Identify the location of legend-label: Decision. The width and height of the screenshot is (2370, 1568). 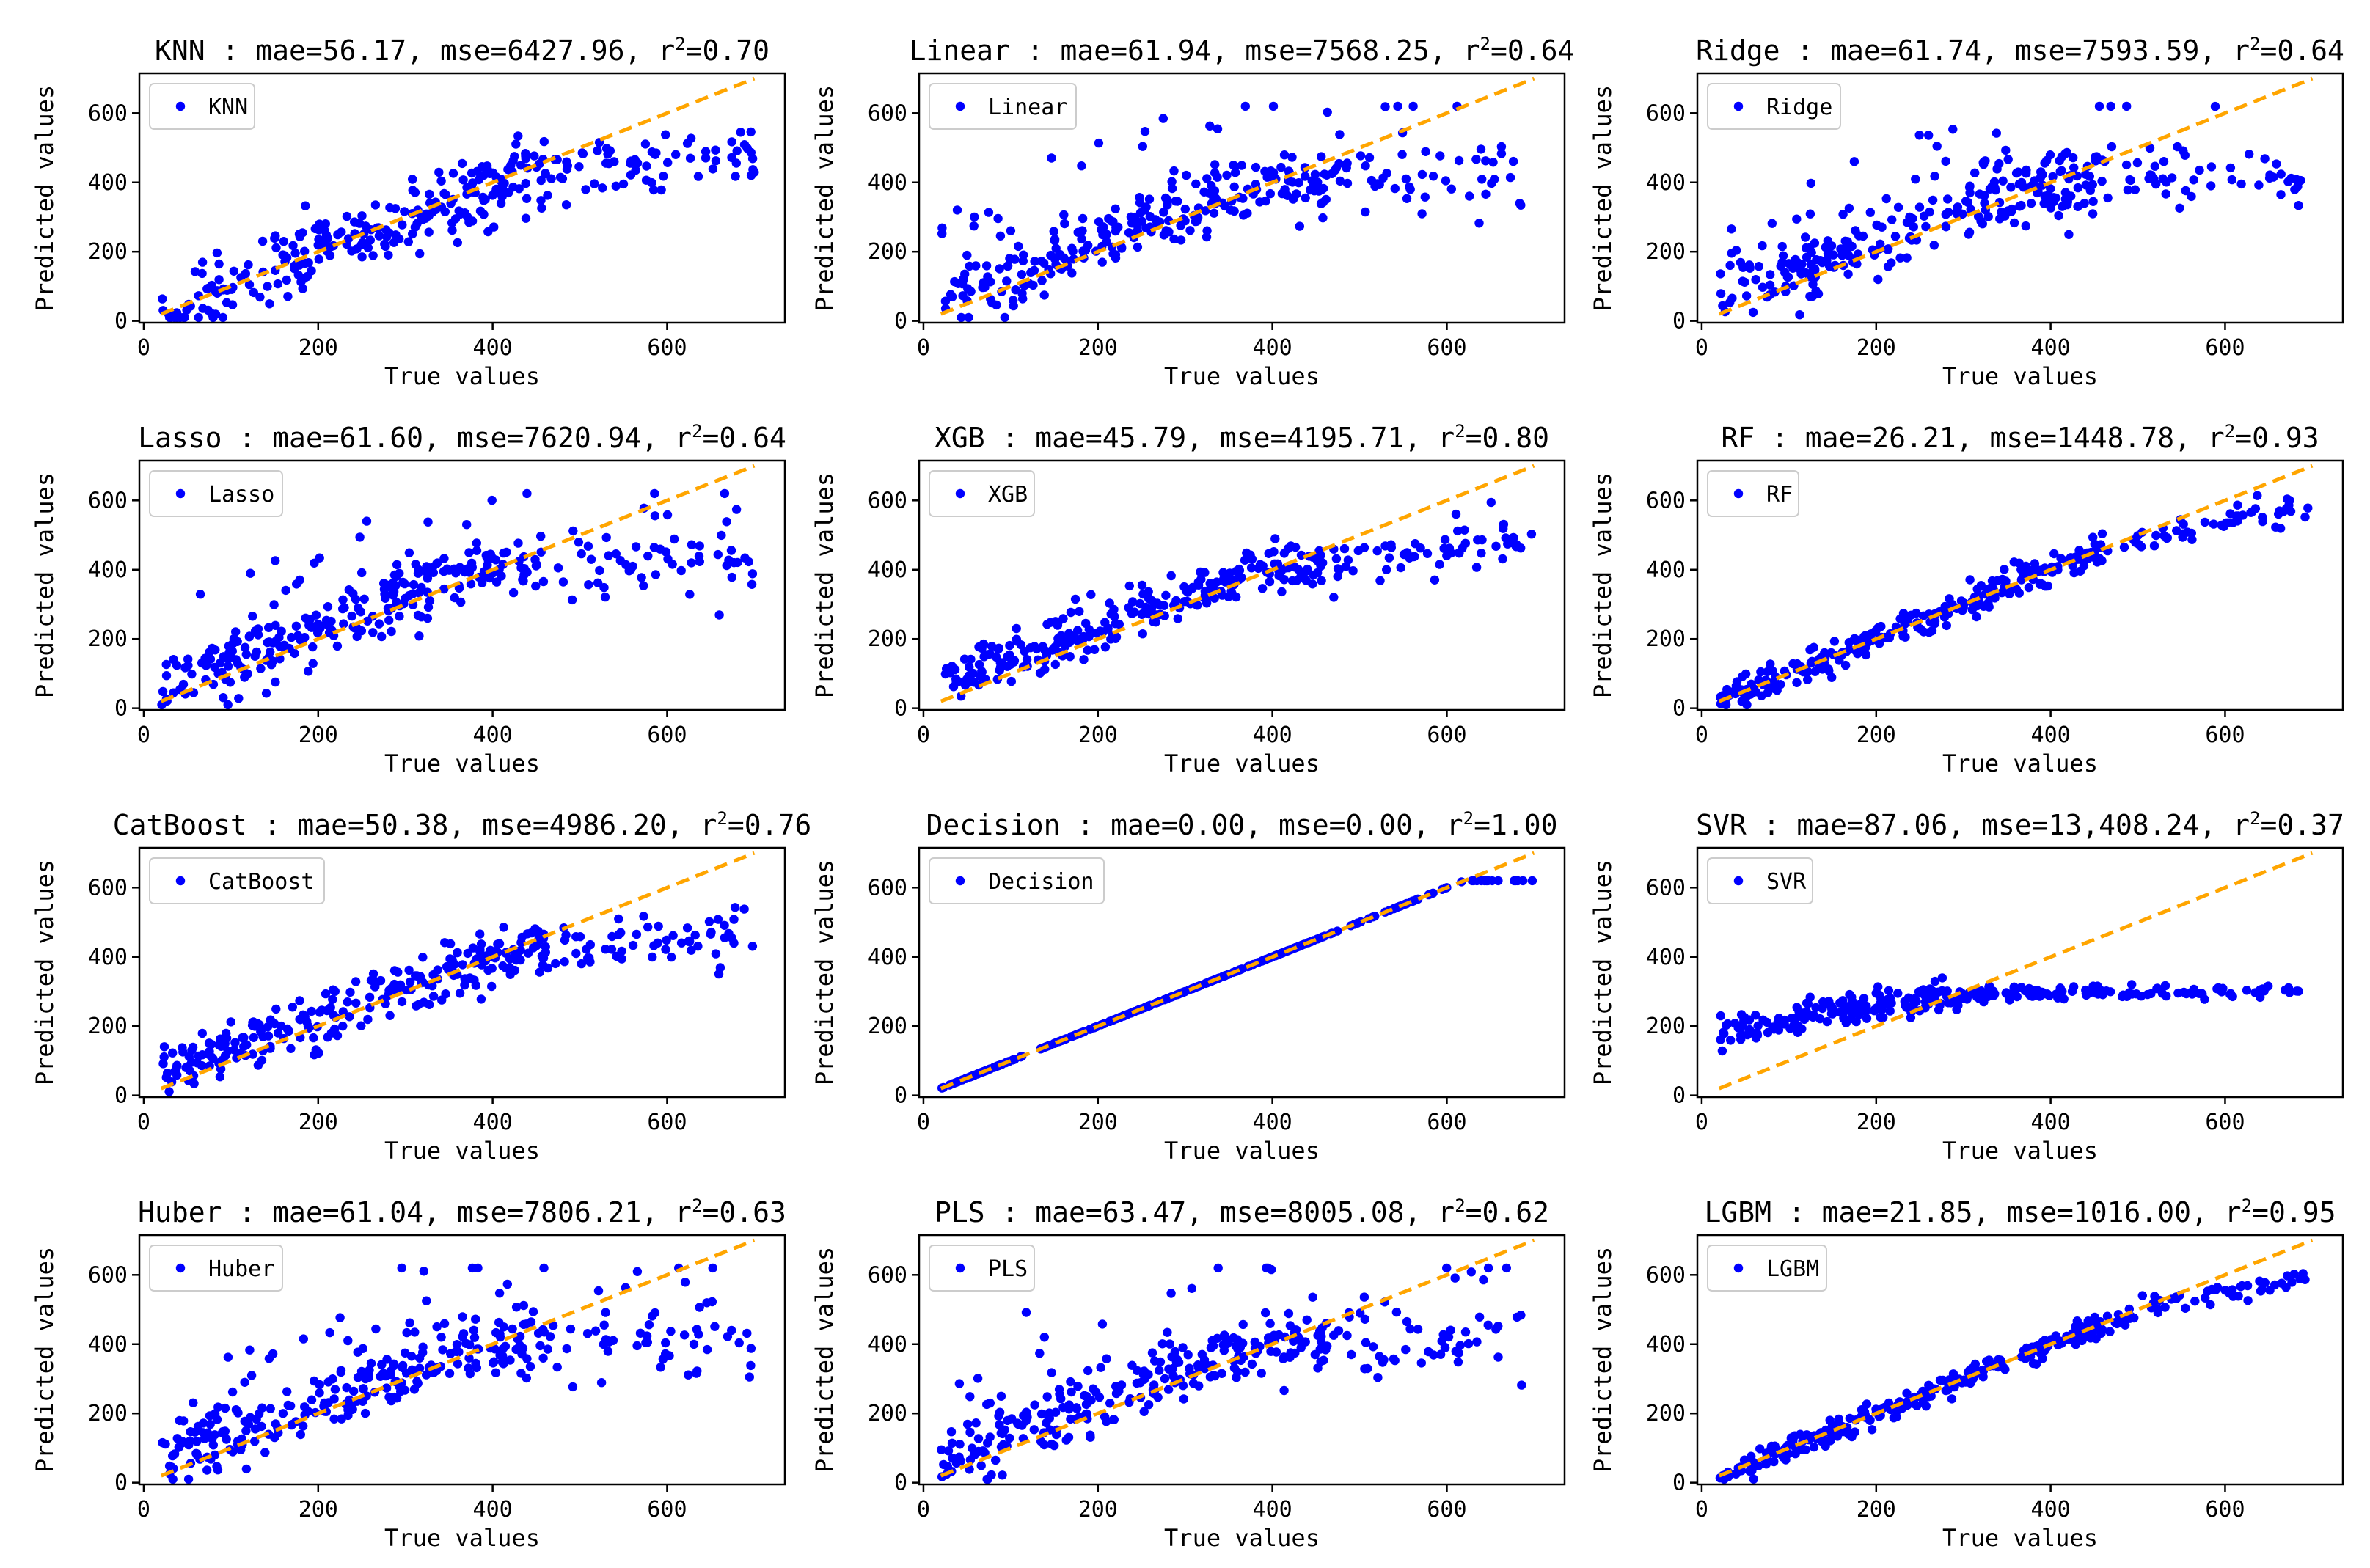
(1041, 882).